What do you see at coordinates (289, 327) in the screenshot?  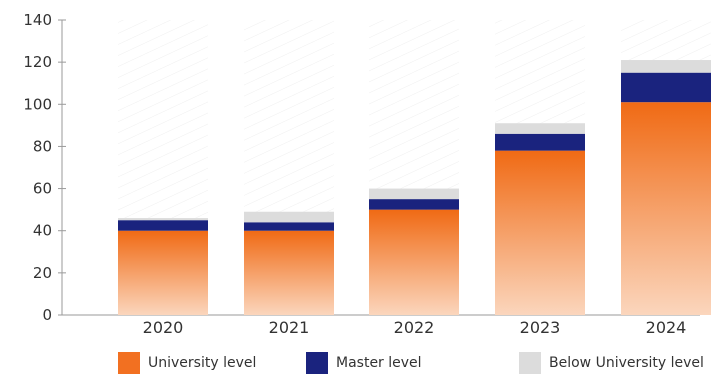 I see `x-tick-label: 2021` at bounding box center [289, 327].